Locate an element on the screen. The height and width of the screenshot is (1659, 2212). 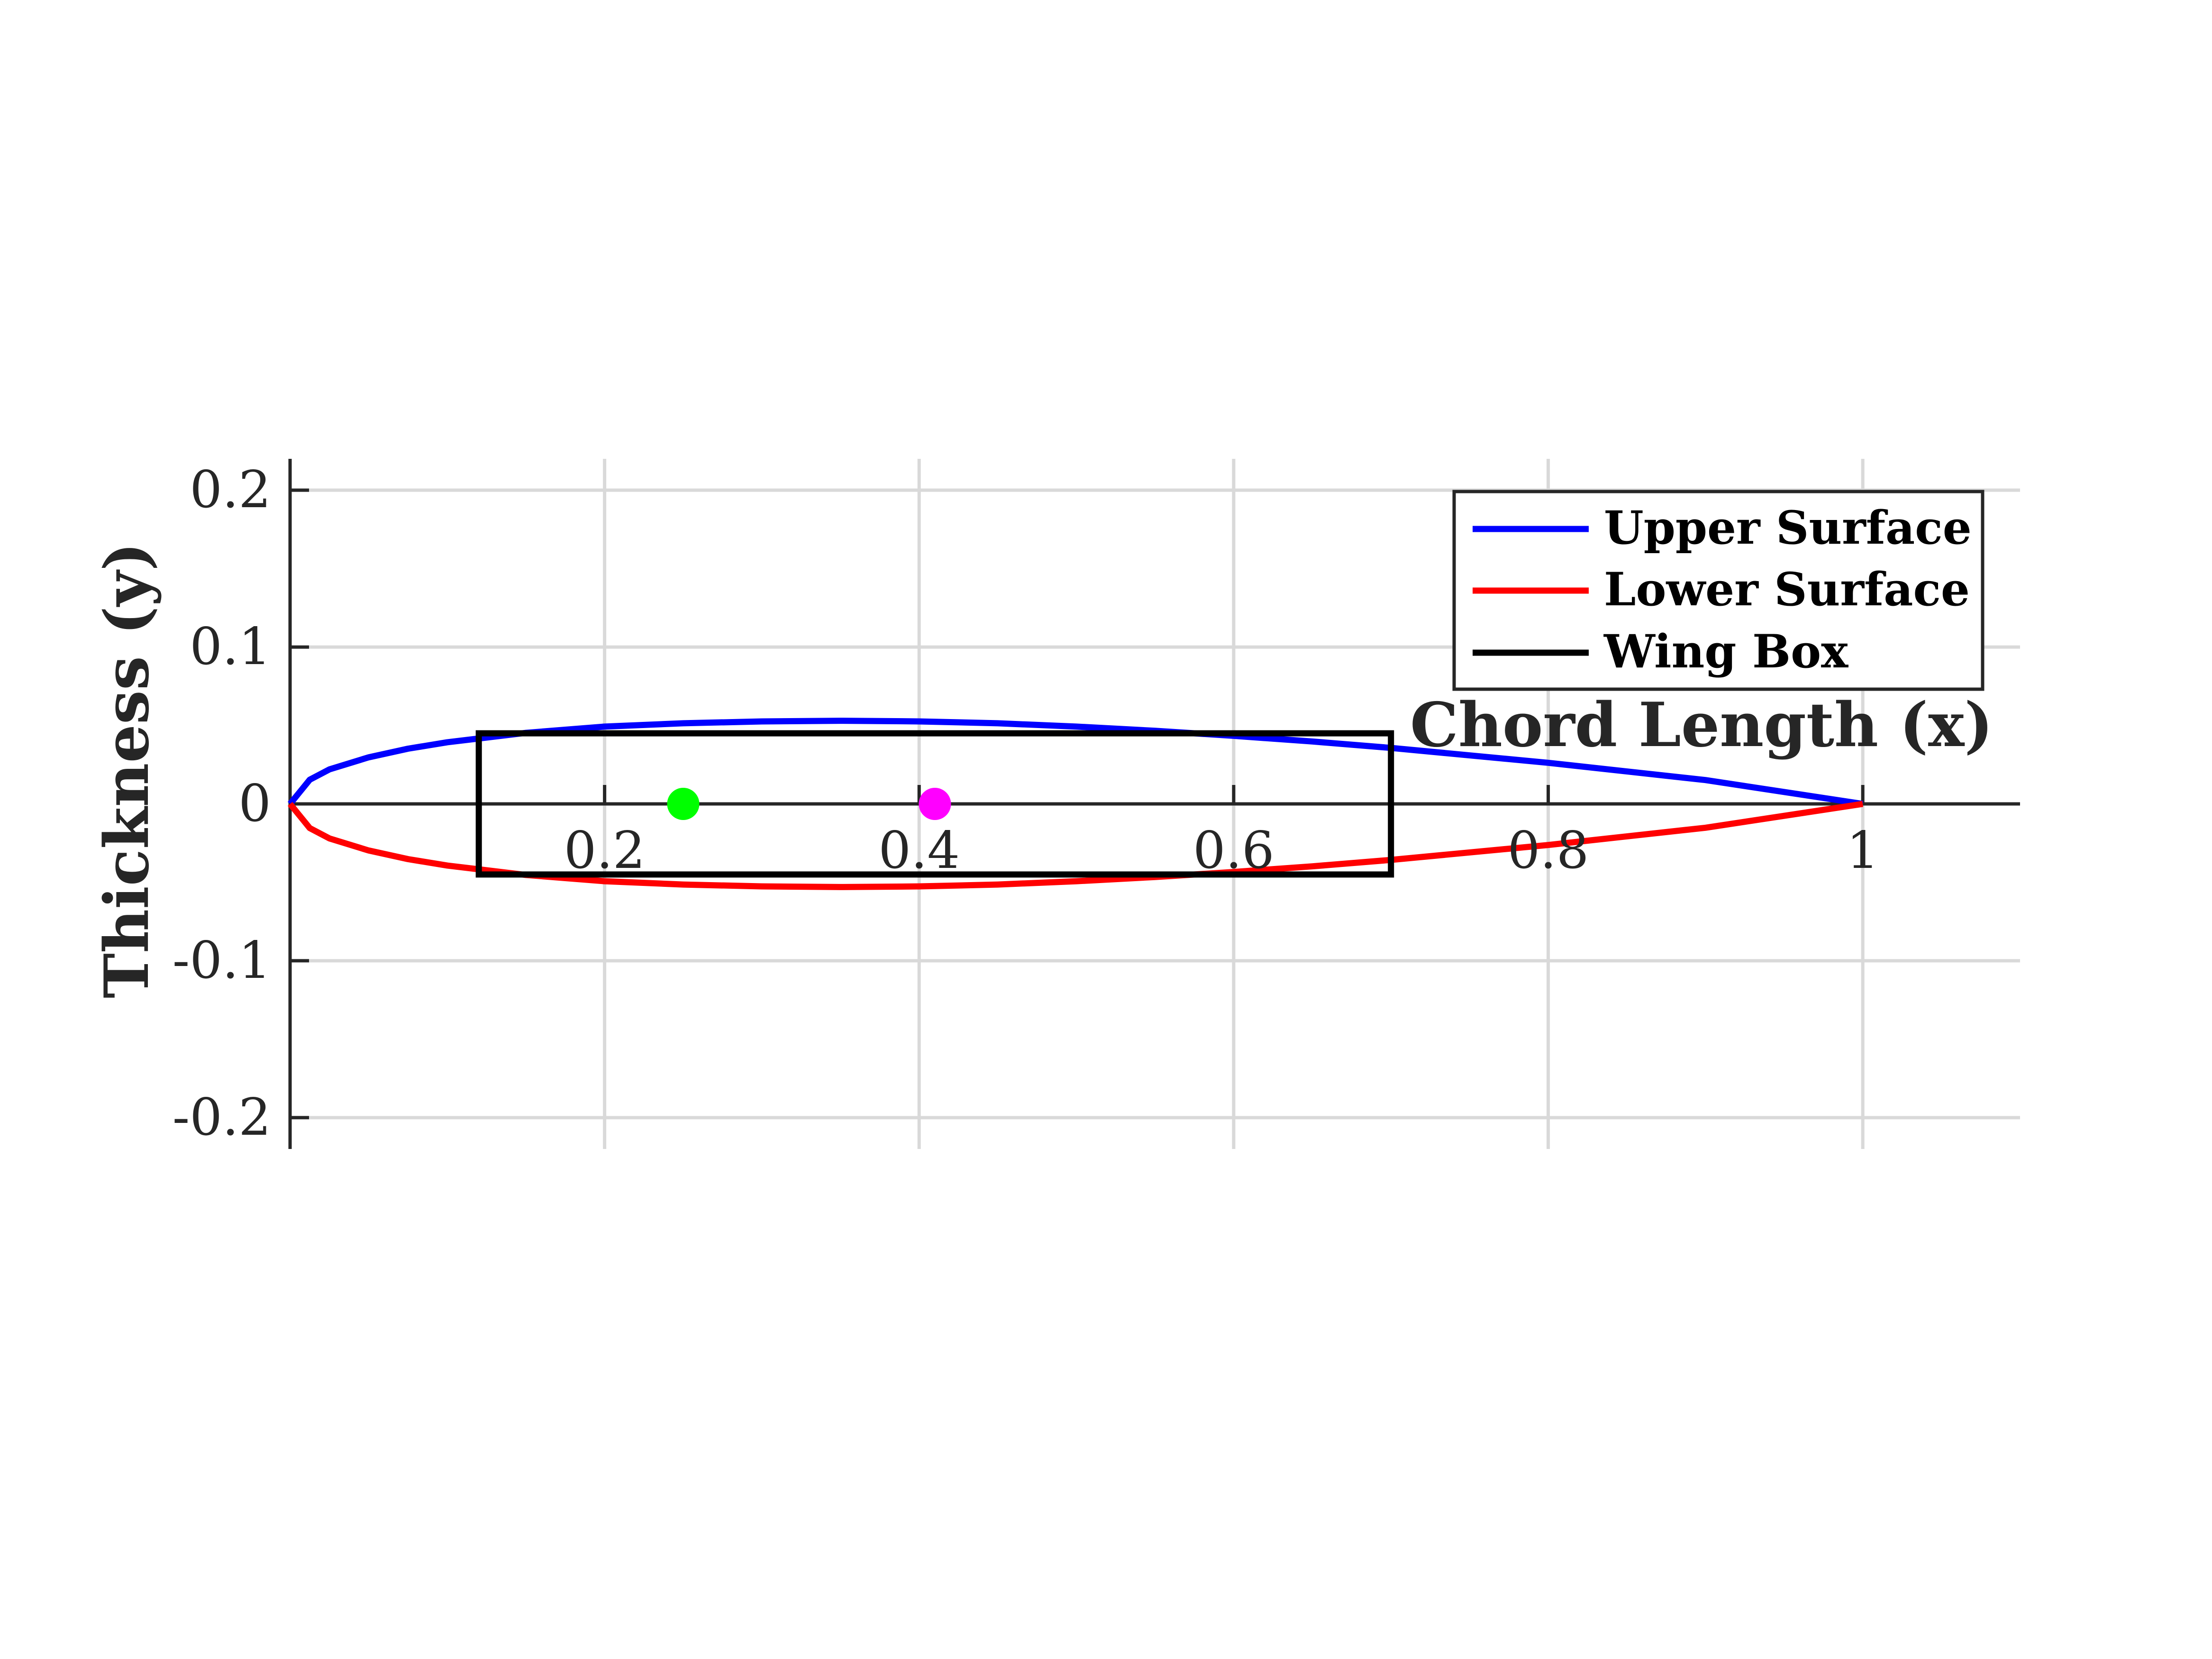
x-tick-label: 0.8 is located at coordinates (1548, 850).